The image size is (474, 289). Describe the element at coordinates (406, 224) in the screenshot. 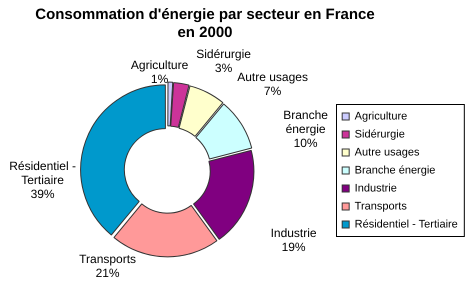

I see `legend-label: Résidentiel - Tertiaire` at that location.